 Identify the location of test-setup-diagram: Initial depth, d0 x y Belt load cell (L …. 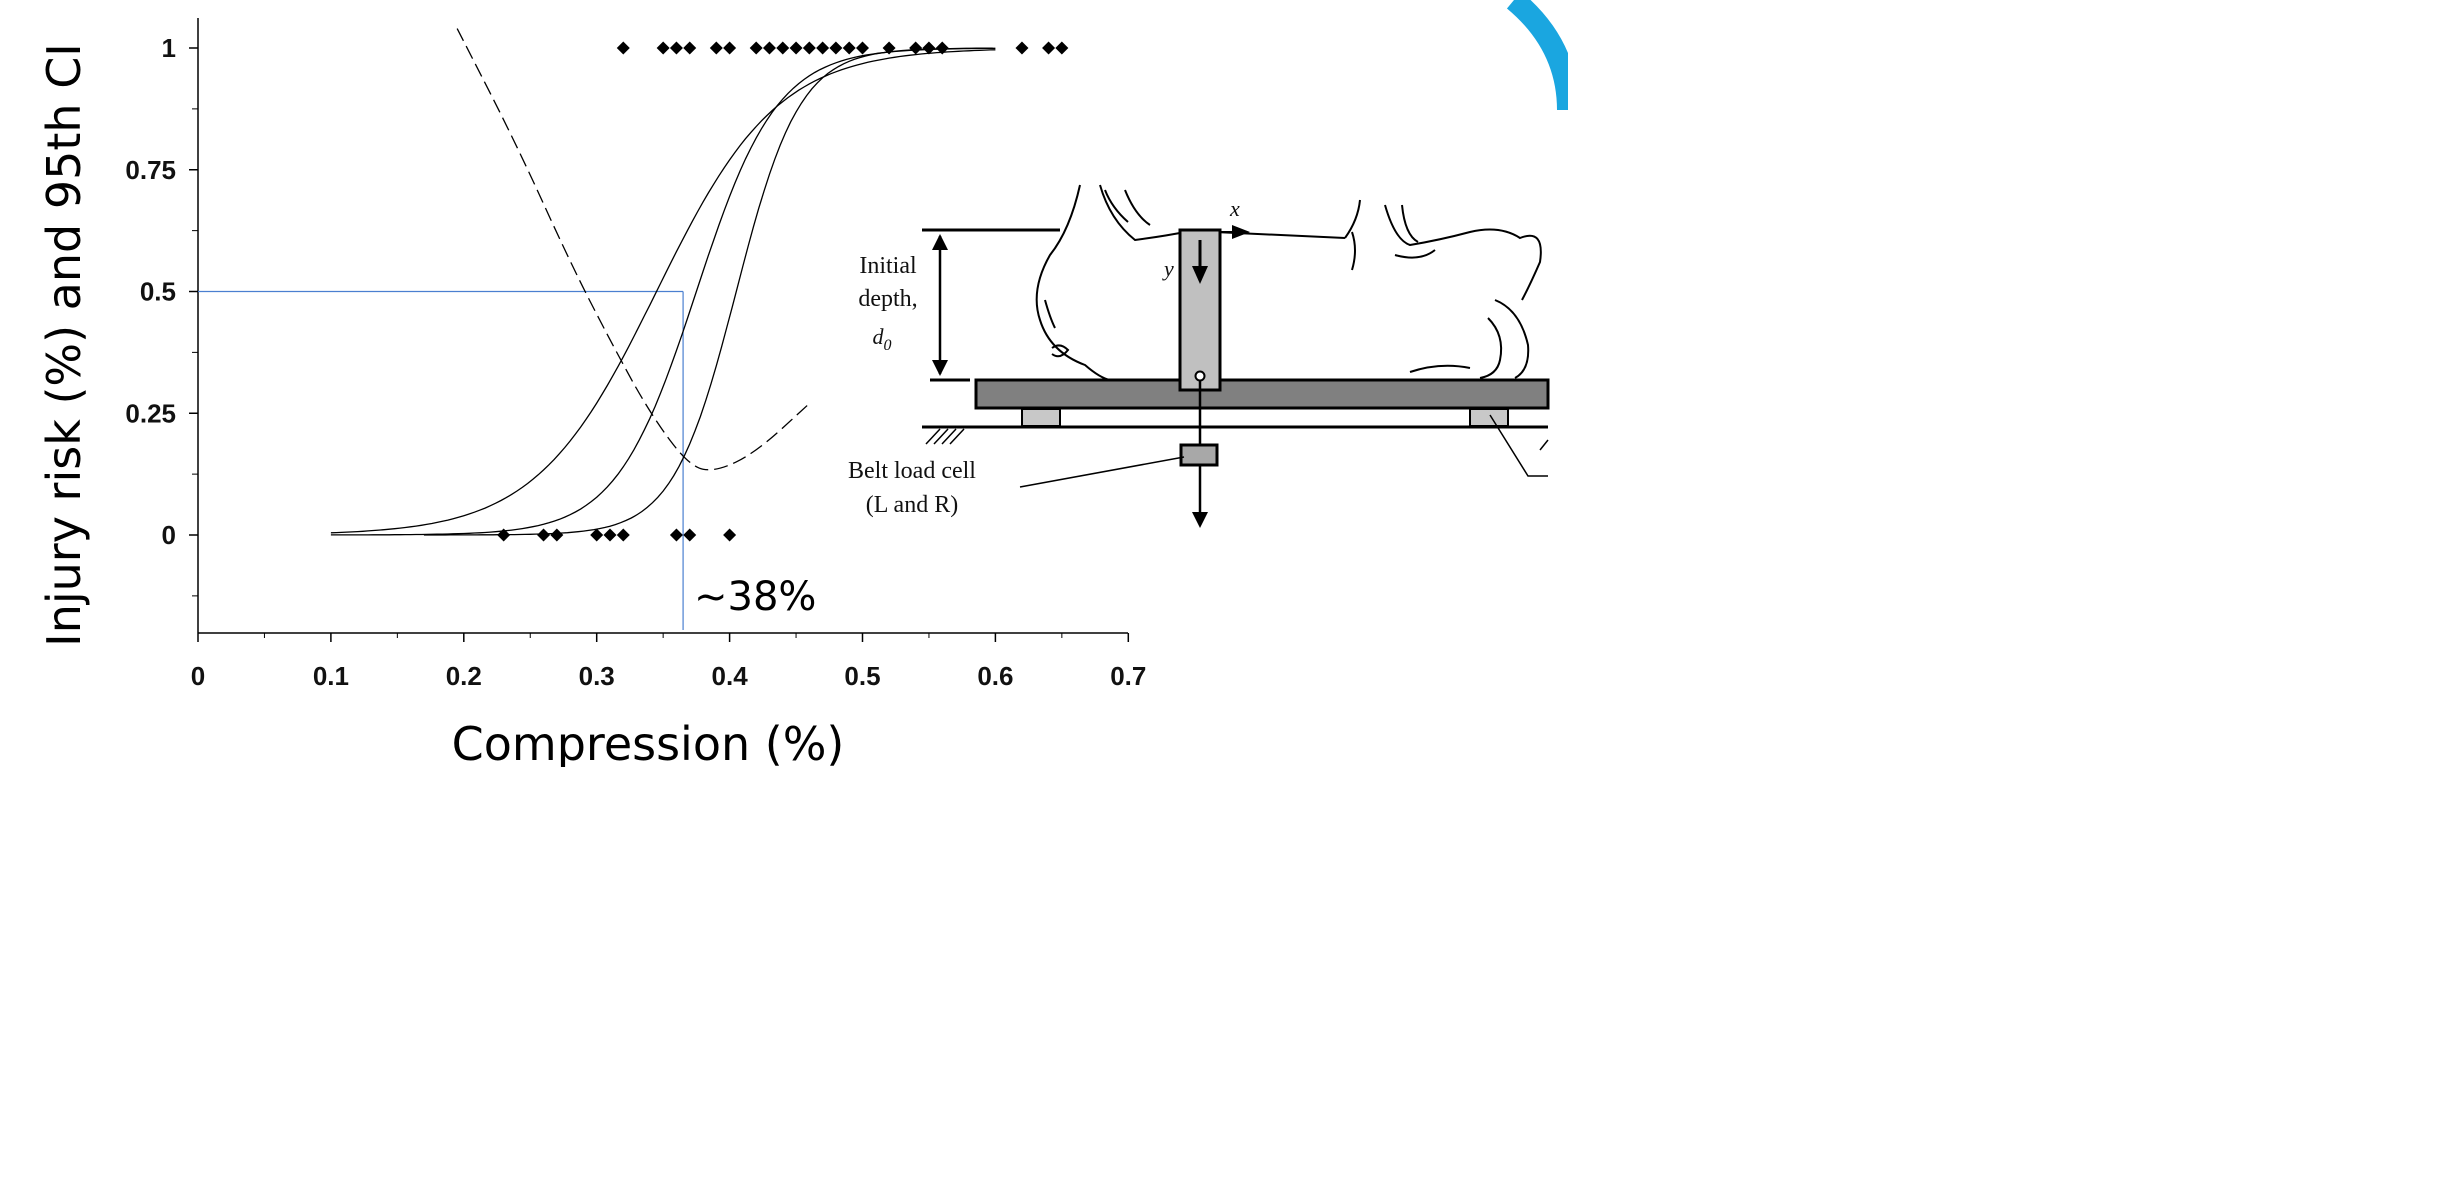
(1199, 356).